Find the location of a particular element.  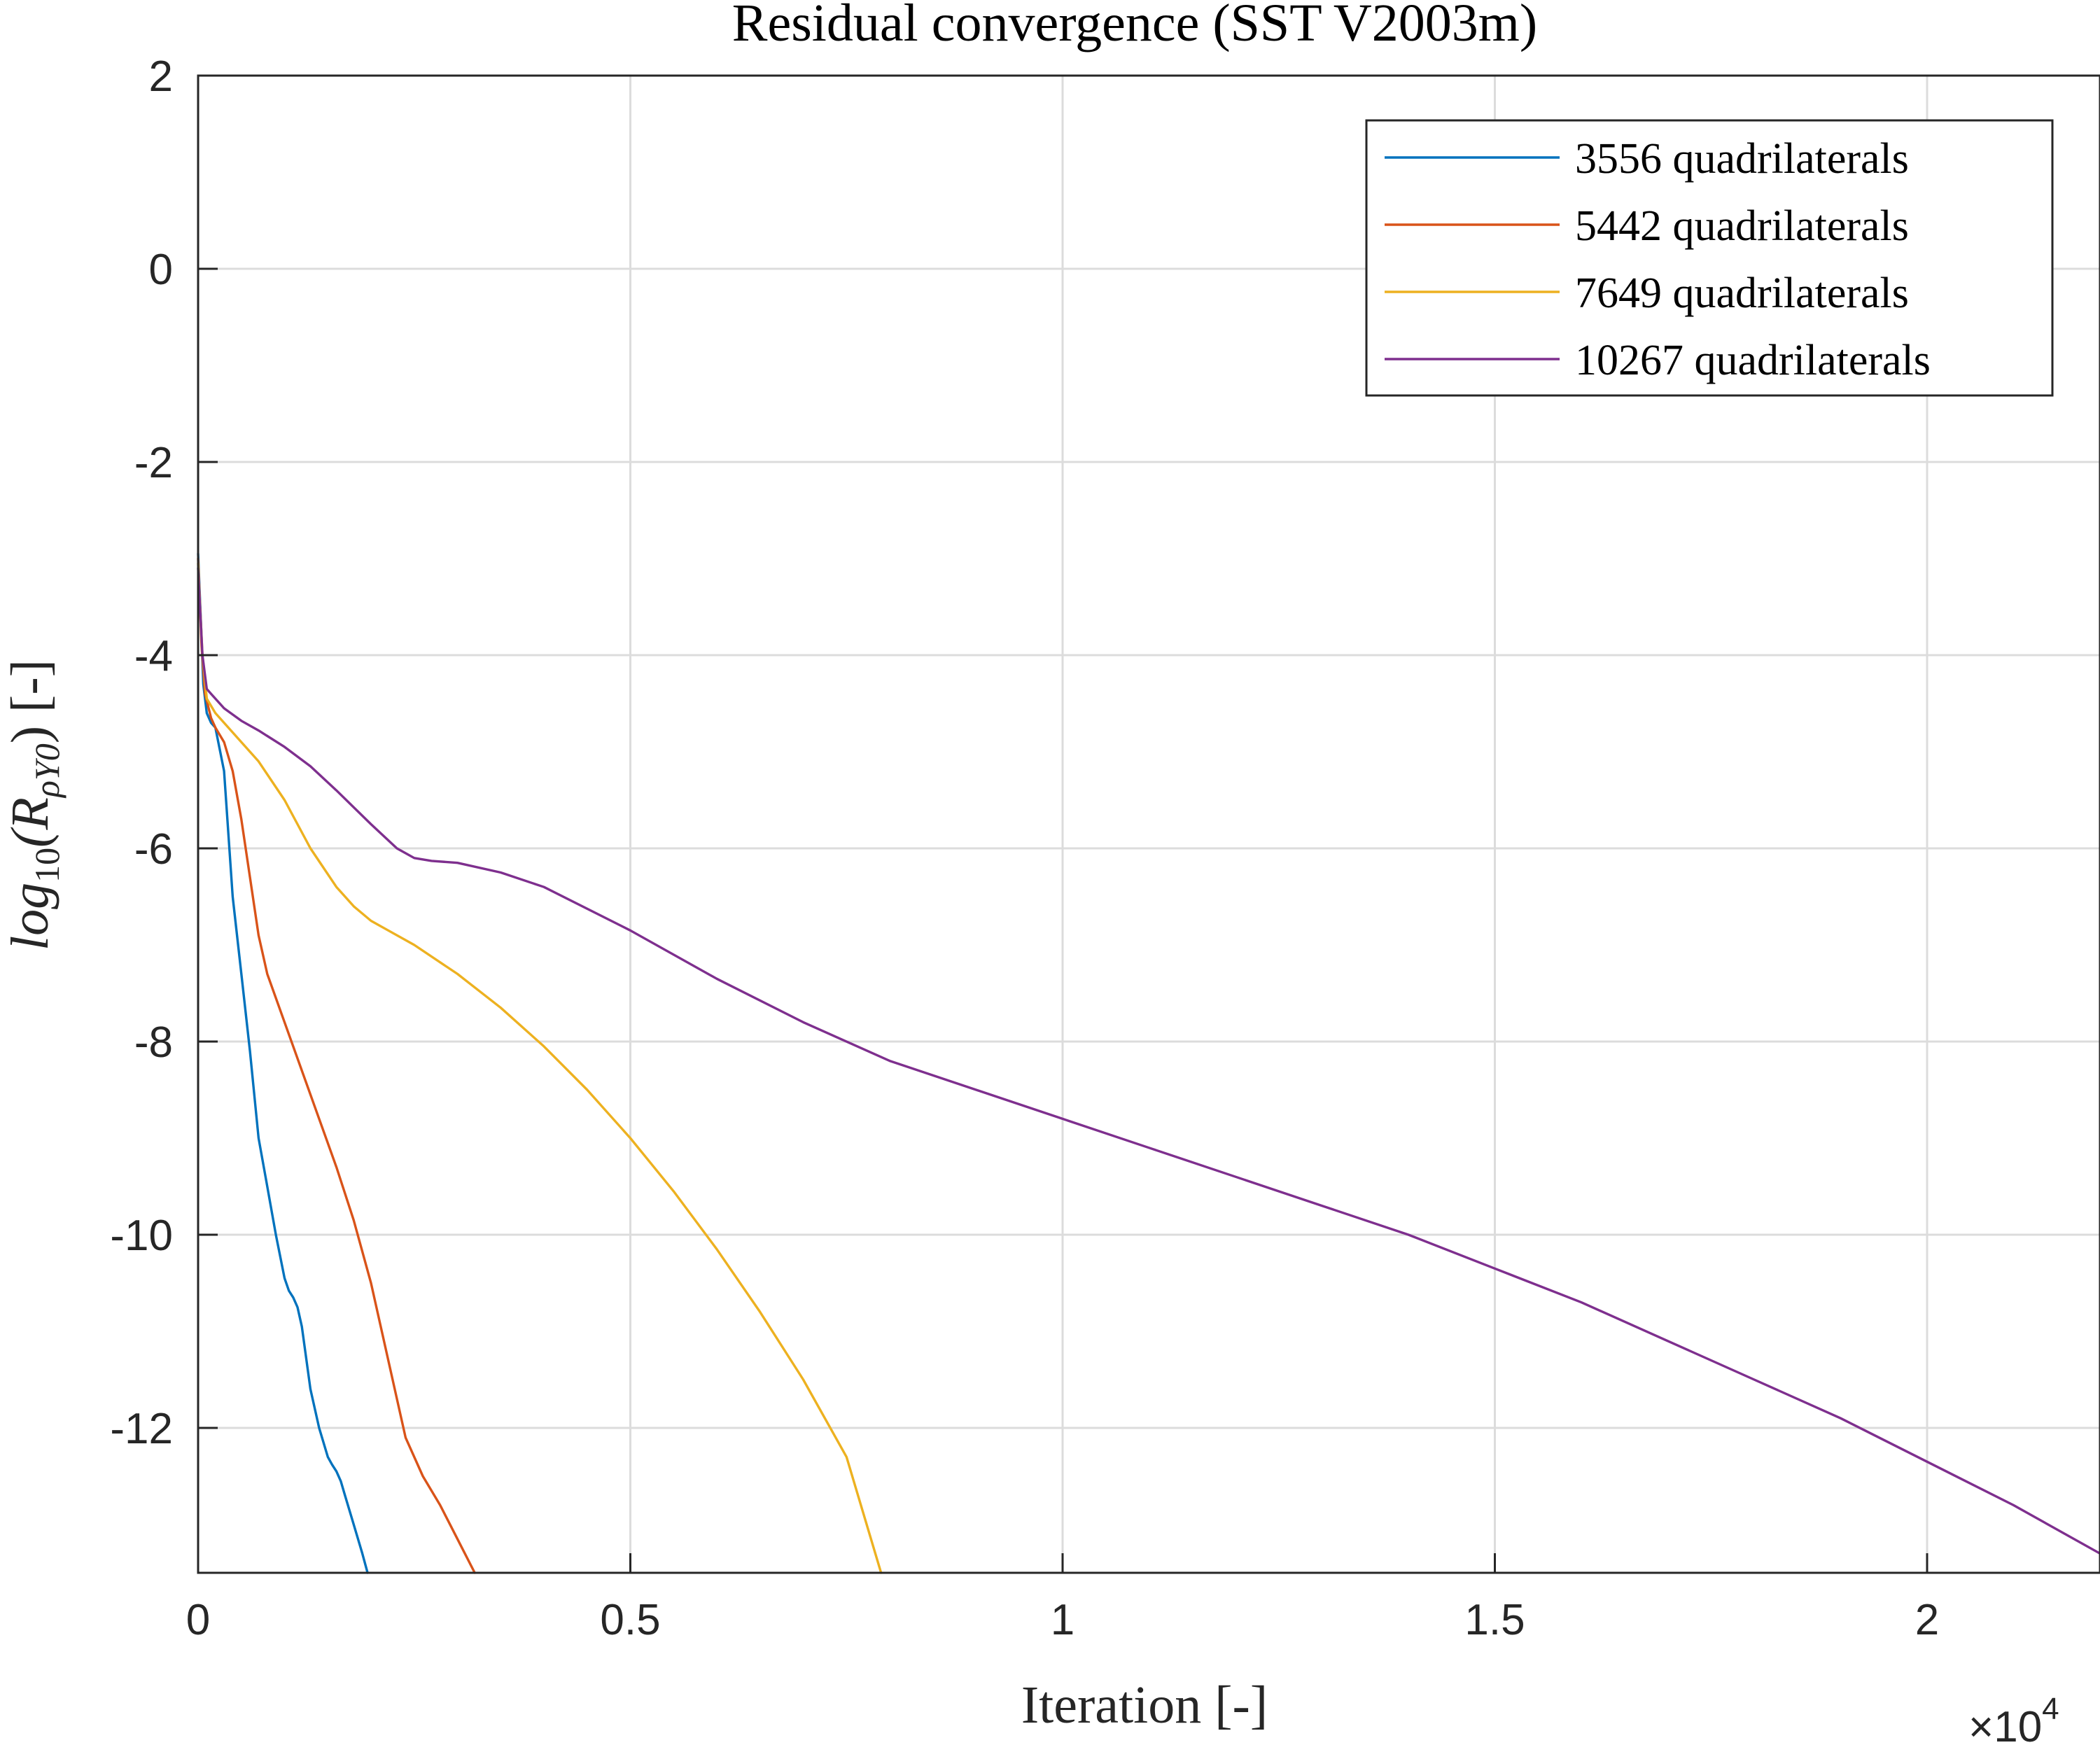

y-label-log: log is located at coordinates (30, 917).